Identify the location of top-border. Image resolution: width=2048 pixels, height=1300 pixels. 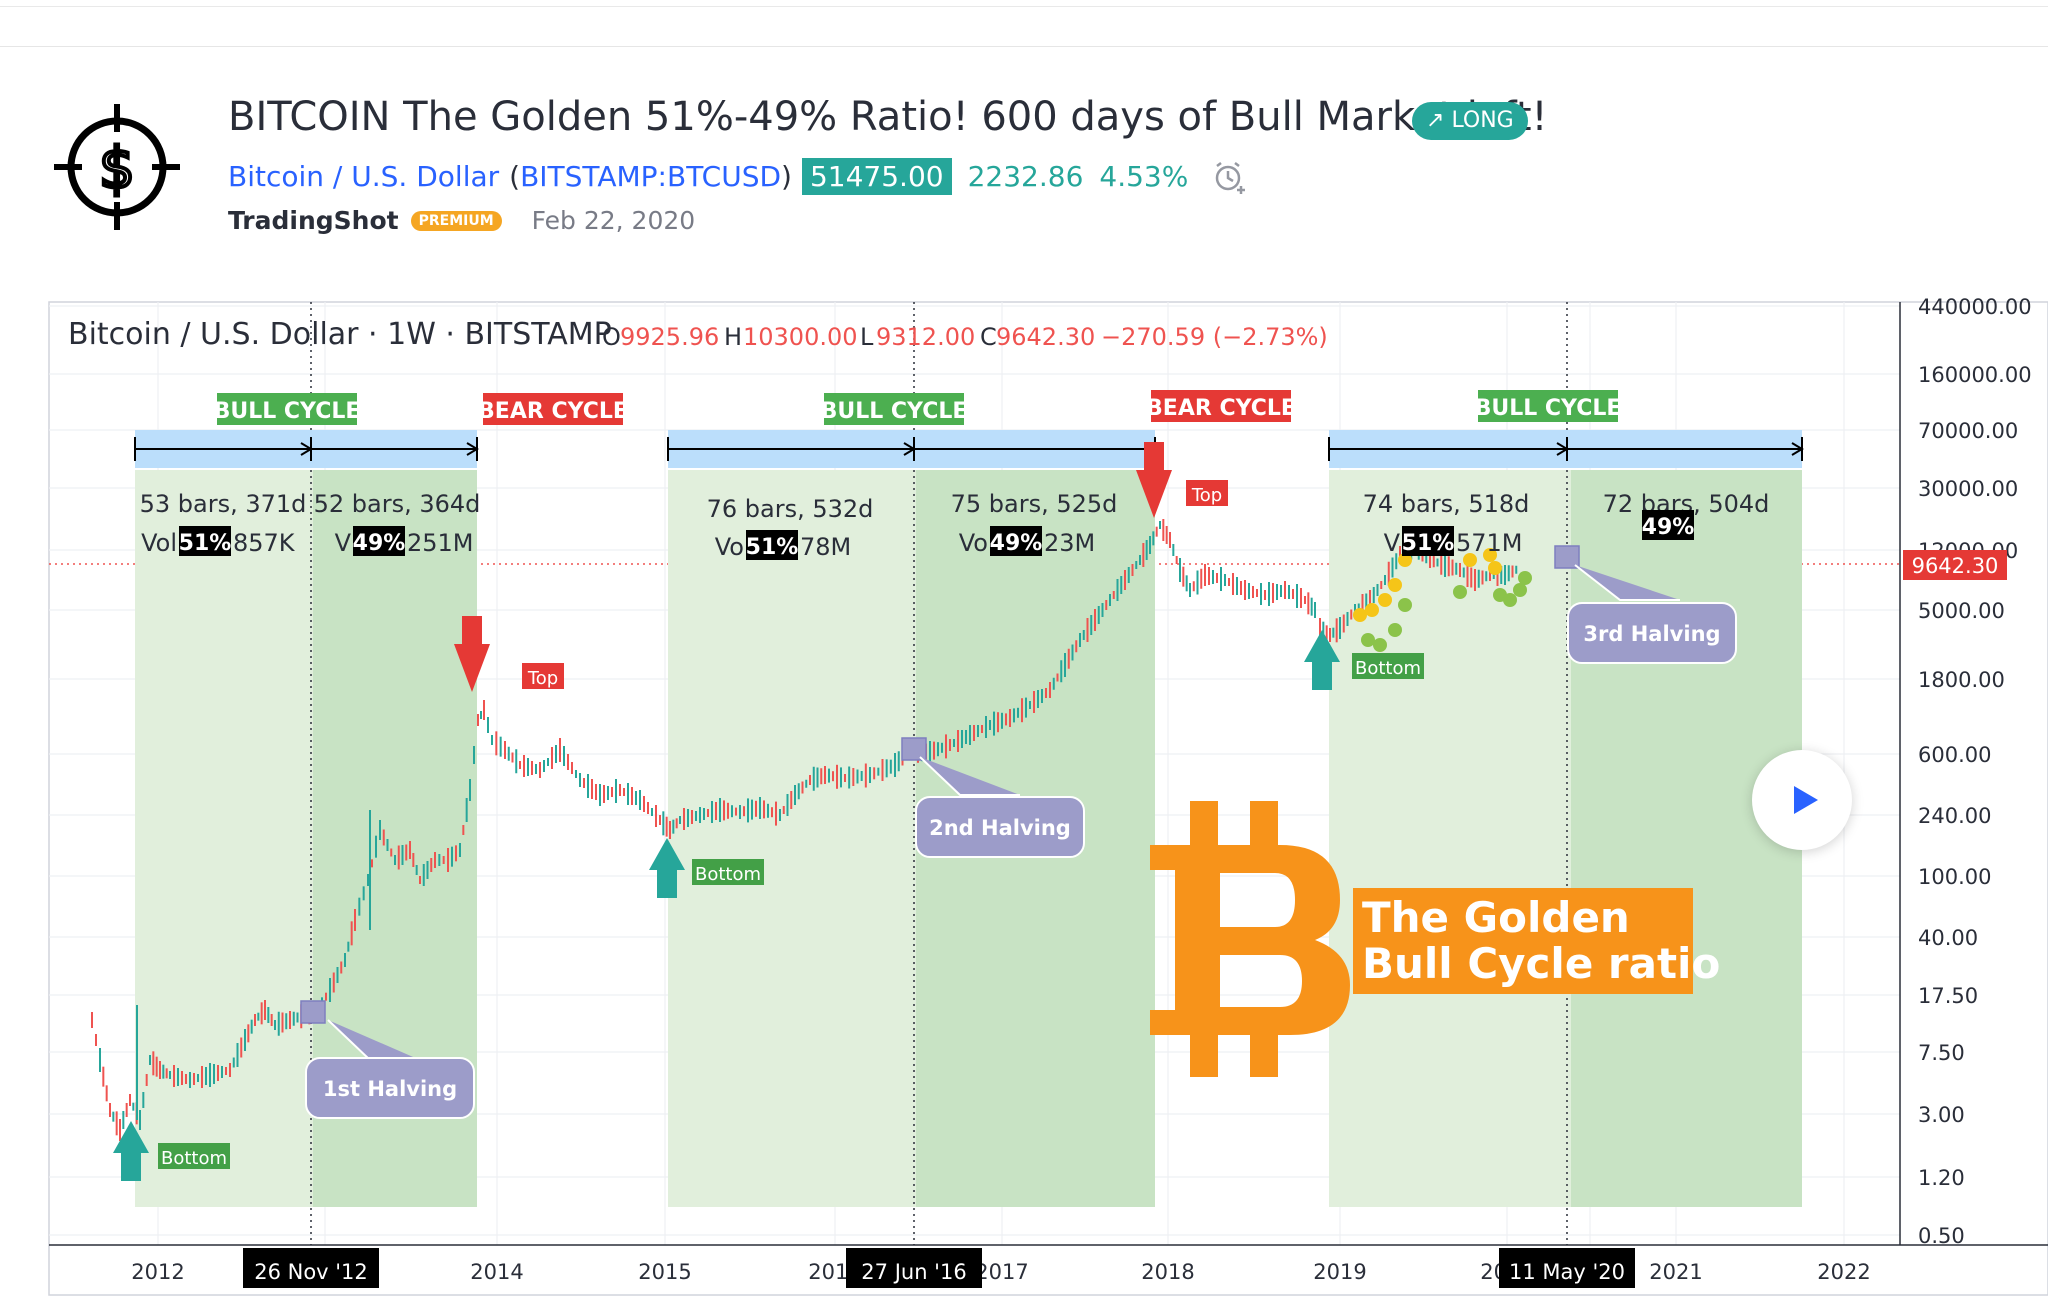
(1024, 6).